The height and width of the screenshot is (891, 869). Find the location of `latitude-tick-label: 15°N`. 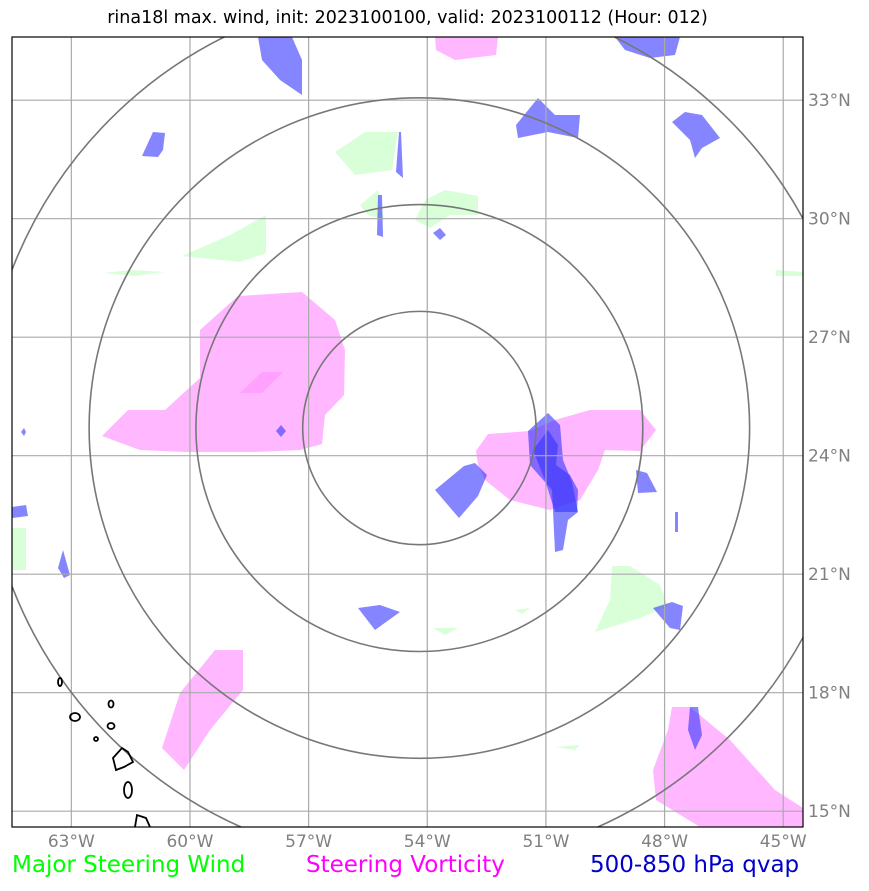

latitude-tick-label: 15°N is located at coordinates (829, 812).